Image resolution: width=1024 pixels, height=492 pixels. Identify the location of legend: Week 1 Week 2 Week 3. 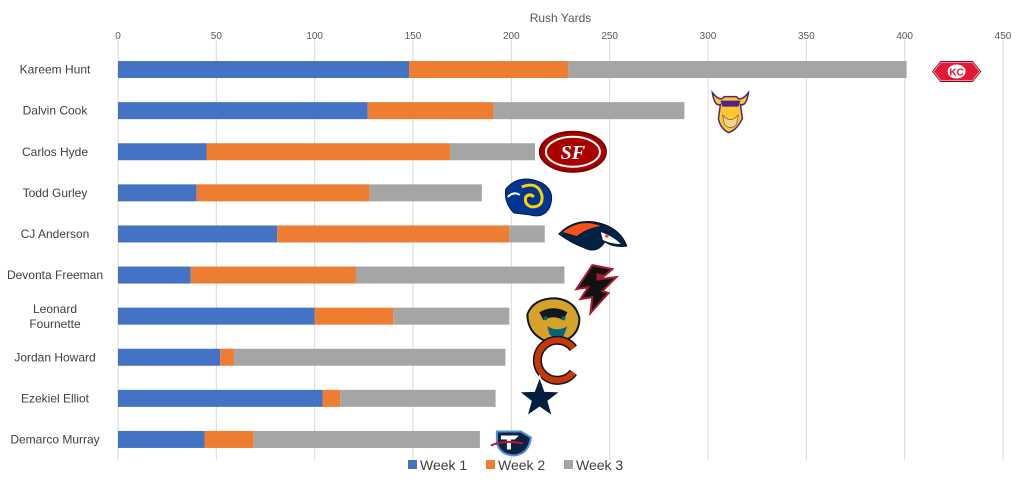
(515, 465).